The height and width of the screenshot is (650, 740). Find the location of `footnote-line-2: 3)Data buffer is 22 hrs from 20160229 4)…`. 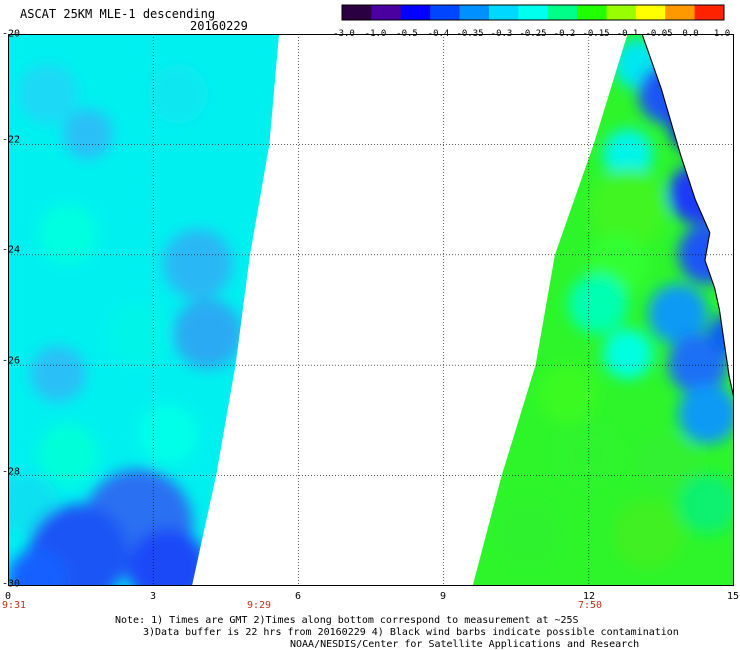

footnote-line-2: 3)Data buffer is 22 hrs from 20160229 4)… is located at coordinates (411, 632).